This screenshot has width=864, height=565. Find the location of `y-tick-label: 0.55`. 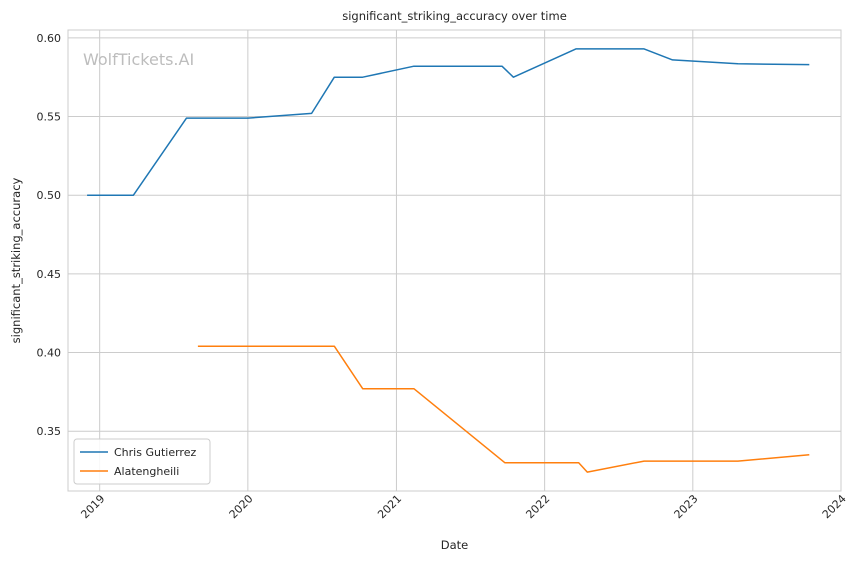

y-tick-label: 0.55 is located at coordinates (49, 117).